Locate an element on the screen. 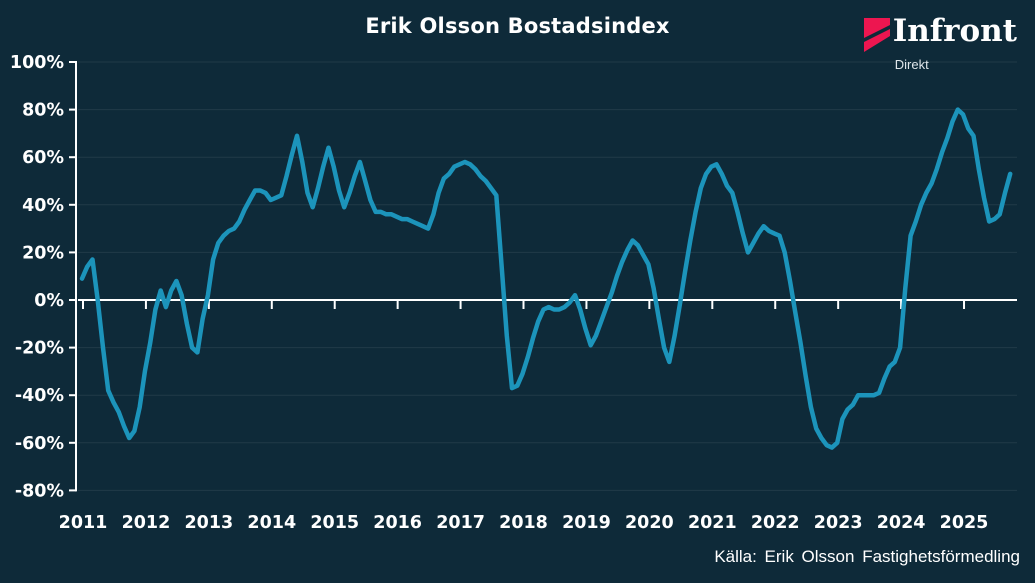  y-axis-label: 20% is located at coordinates (43, 253).